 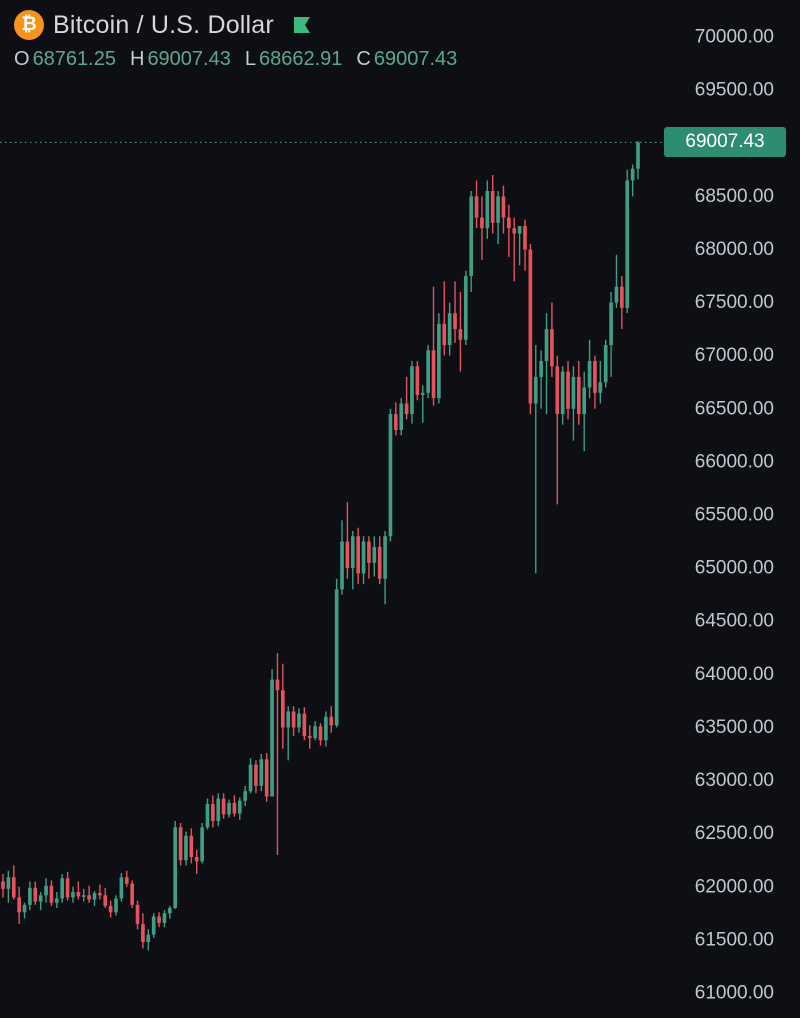 I want to click on symbol-title: Bitcoin / U.S. Dollar, so click(x=163, y=24).